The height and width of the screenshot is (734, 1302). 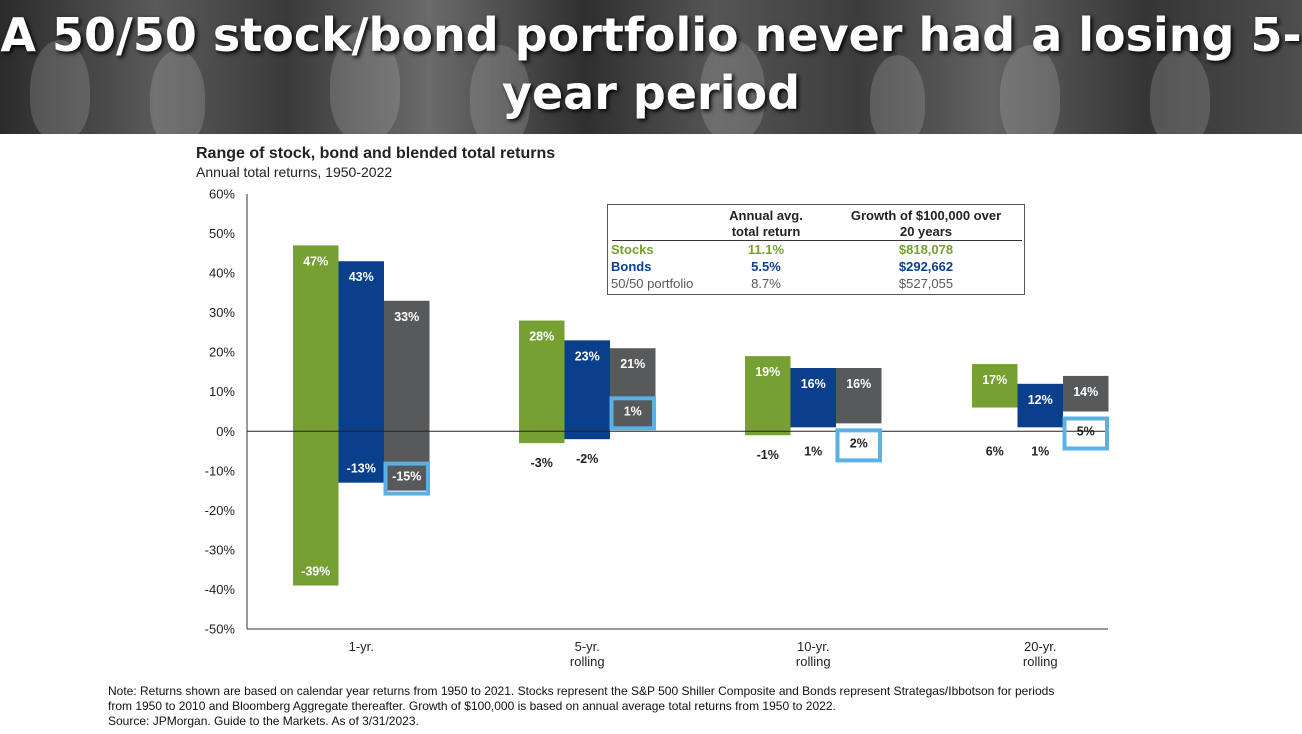 I want to click on chart-subtitle: Annual total returns, 1950-2022, so click(x=294, y=172).